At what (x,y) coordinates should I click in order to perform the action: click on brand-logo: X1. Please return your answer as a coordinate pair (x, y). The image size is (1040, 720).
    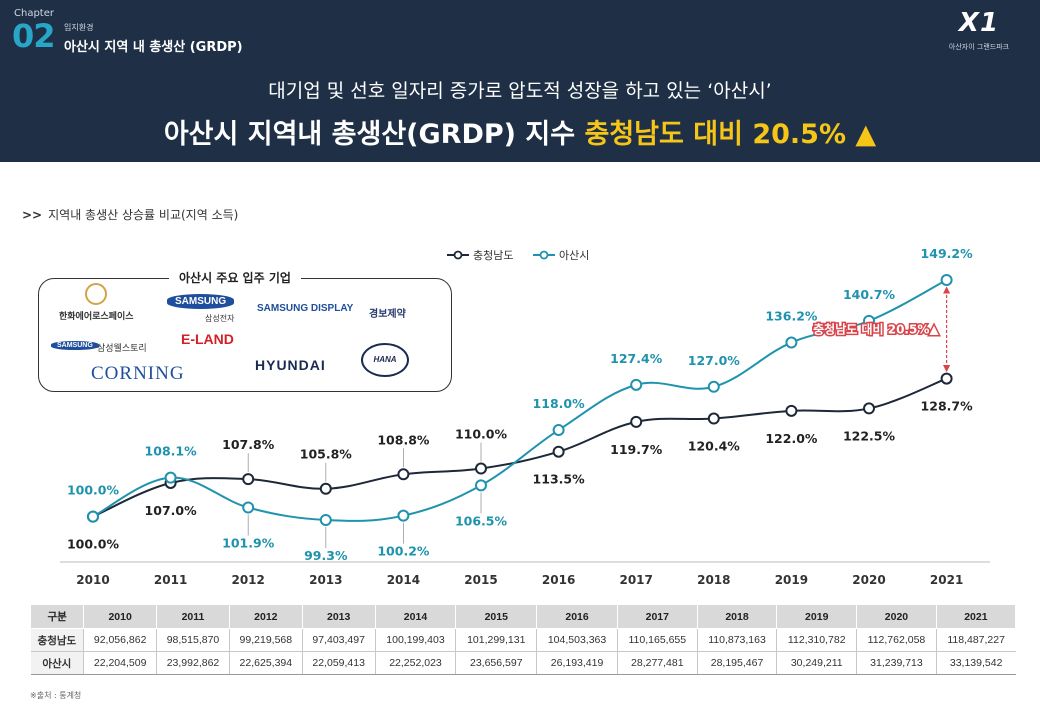
    Looking at the image, I should click on (979, 23).